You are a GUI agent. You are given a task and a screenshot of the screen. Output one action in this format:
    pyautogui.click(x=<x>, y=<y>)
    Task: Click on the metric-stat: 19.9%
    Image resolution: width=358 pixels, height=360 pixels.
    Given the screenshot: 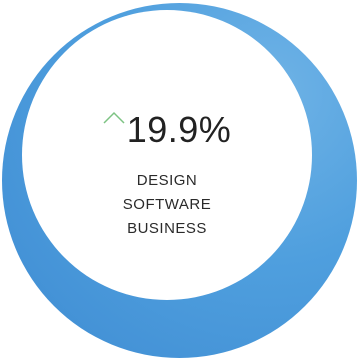 What is the action you would take?
    pyautogui.click(x=167, y=130)
    